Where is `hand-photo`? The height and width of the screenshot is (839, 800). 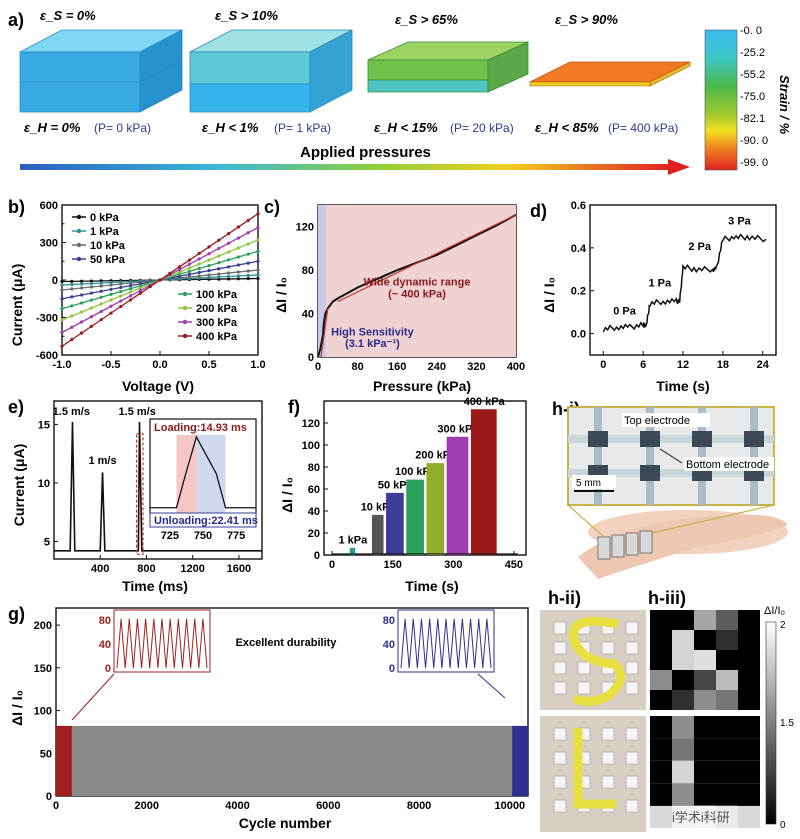 hand-photo is located at coordinates (683, 544).